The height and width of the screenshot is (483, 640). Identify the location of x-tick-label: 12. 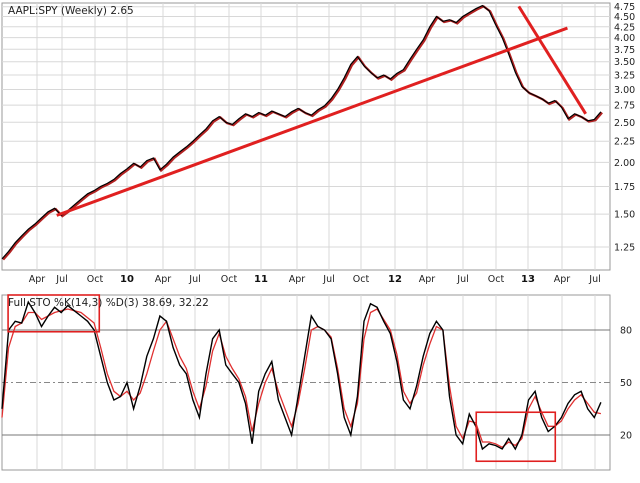
(395, 279).